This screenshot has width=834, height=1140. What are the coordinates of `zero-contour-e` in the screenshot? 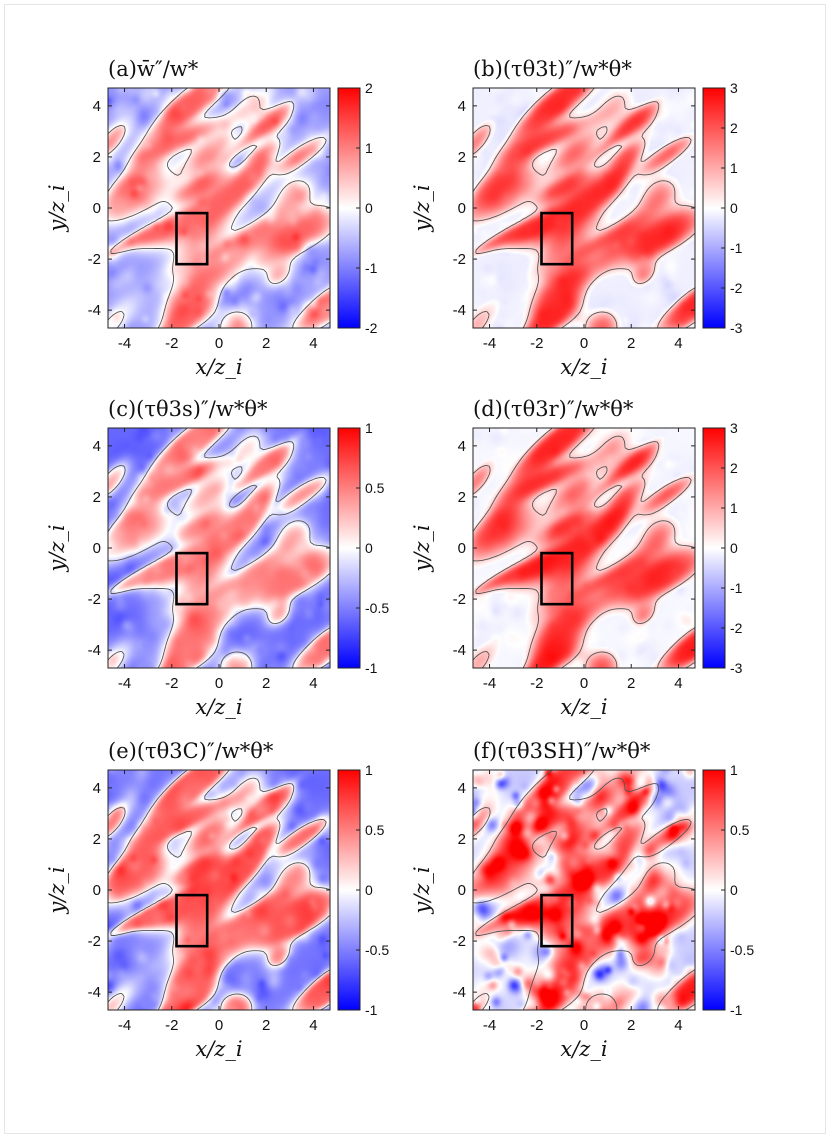 It's located at (219, 890).